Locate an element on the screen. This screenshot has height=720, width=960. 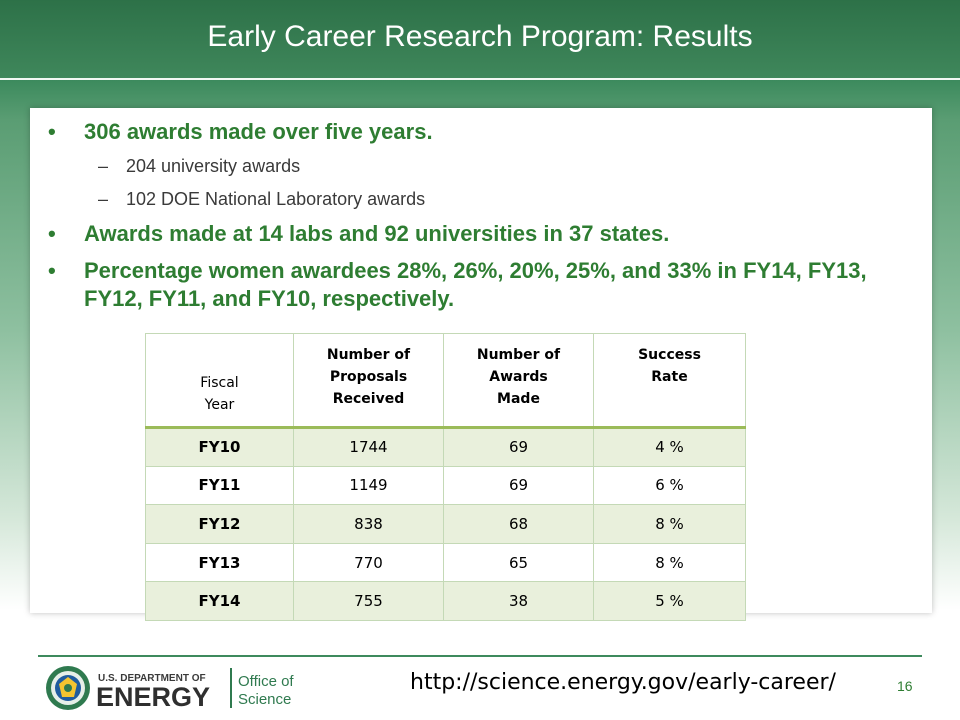
table-row: FY14 755 38 5 % is located at coordinates (445, 601).